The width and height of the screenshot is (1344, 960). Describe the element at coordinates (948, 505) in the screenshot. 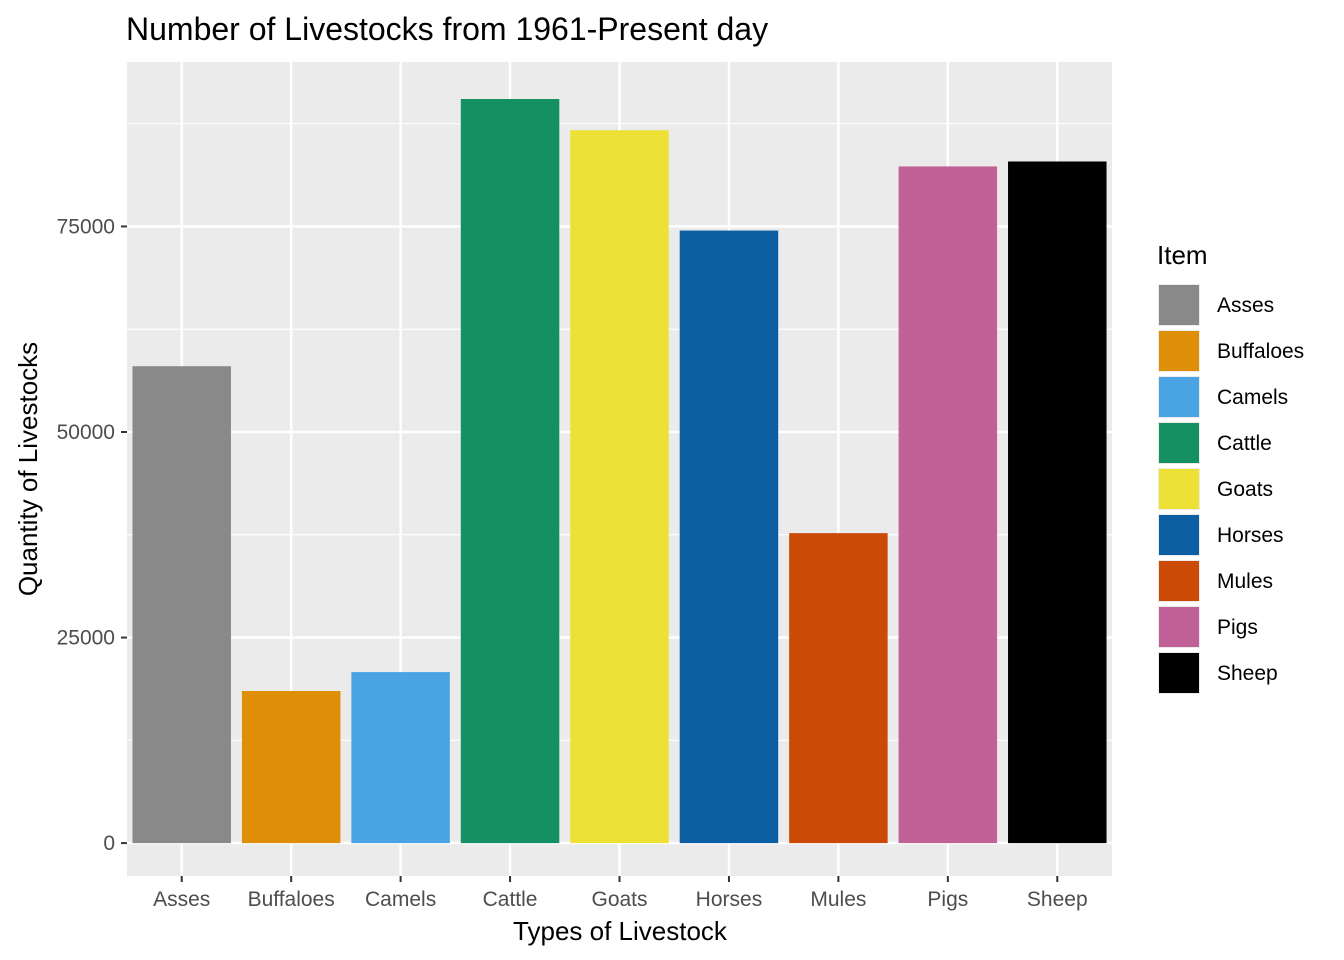

I see `bar-pigs` at that location.